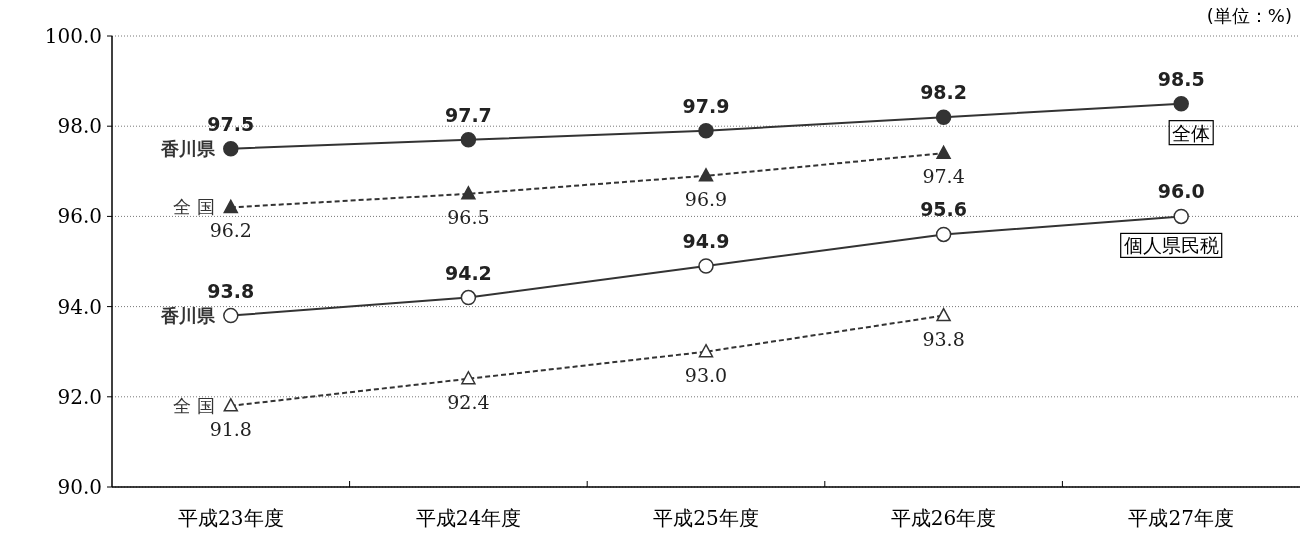  I want to click on data-label: 97.4, so click(943, 176).